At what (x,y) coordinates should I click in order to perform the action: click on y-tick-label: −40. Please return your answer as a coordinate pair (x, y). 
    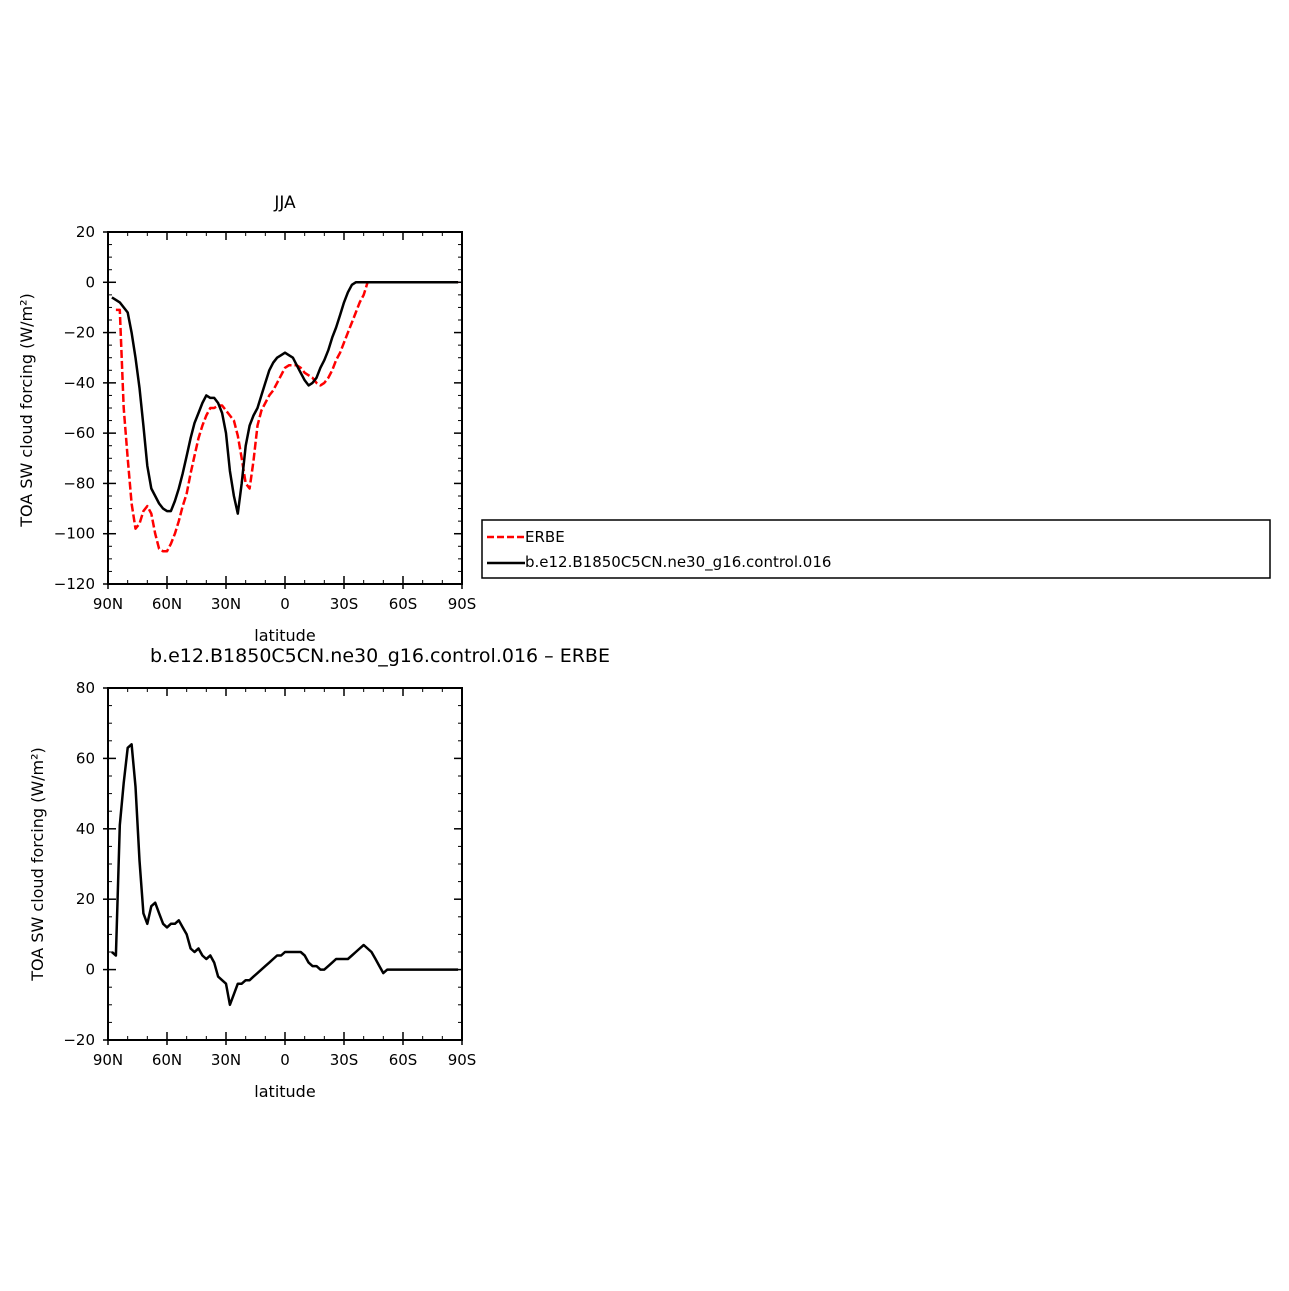
    Looking at the image, I should click on (79, 383).